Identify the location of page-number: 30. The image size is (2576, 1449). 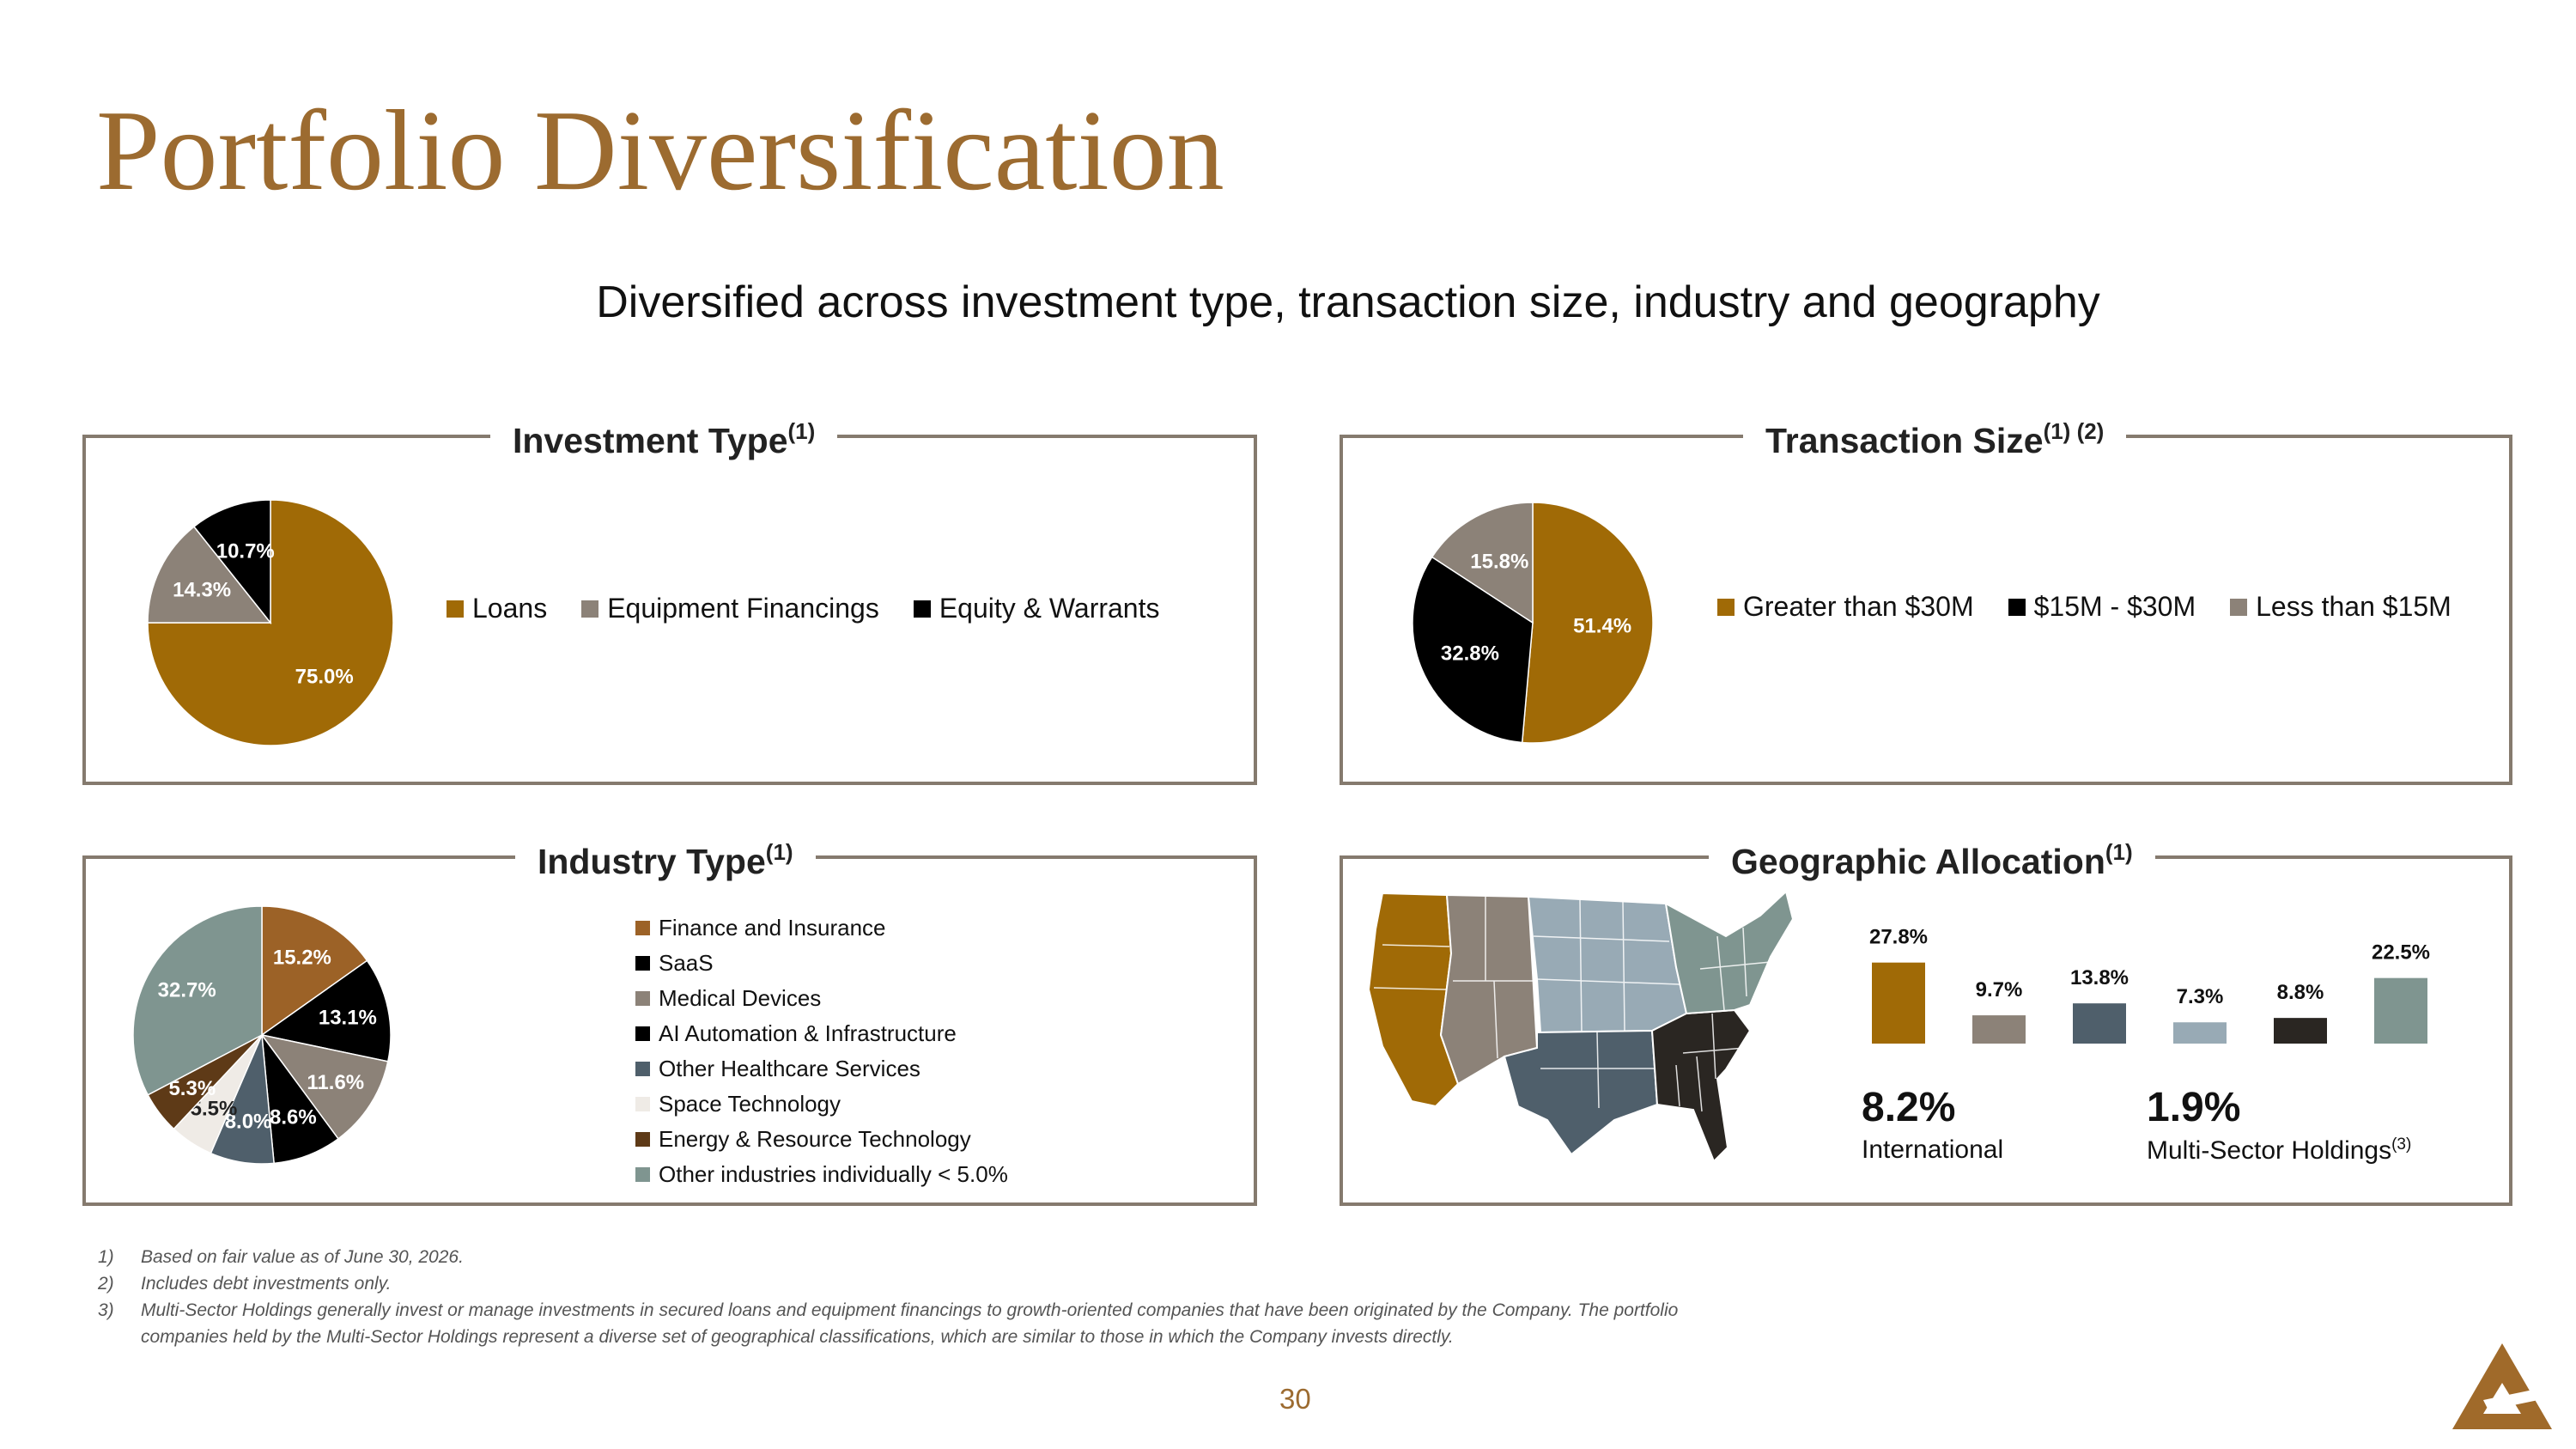
(1295, 1399).